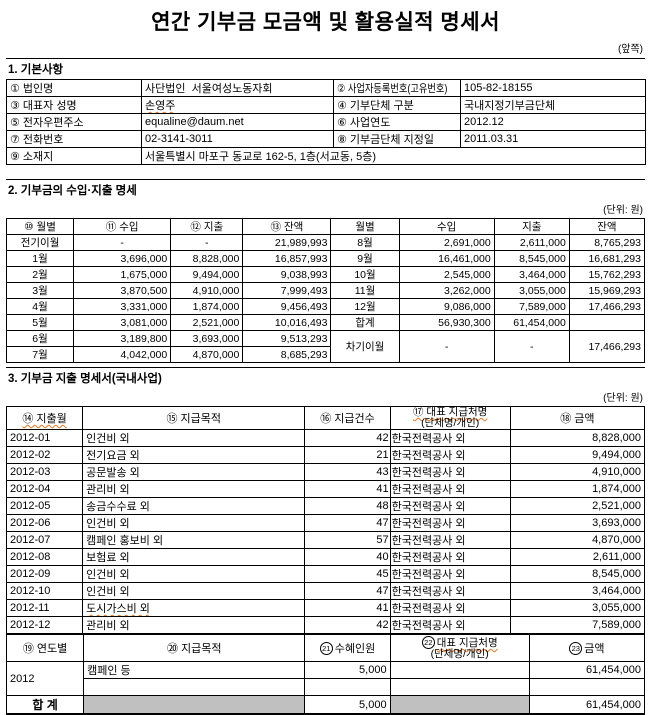  Describe the element at coordinates (577, 506) in the screenshot. I see `amount-cell: 2,521,000` at that location.